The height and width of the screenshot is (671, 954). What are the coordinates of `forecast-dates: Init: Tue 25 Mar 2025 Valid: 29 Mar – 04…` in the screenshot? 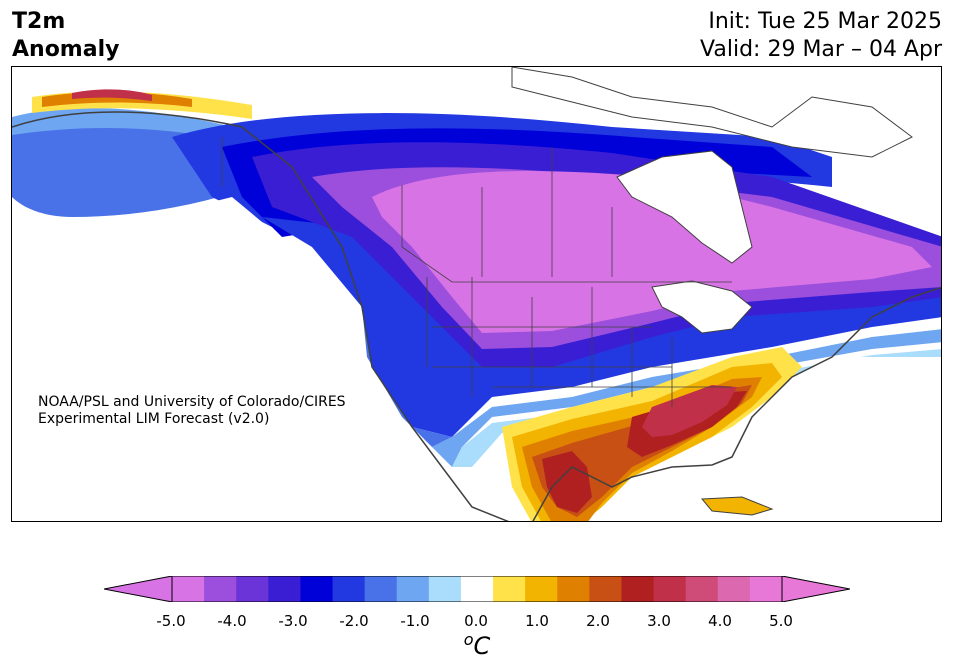 It's located at (821, 36).